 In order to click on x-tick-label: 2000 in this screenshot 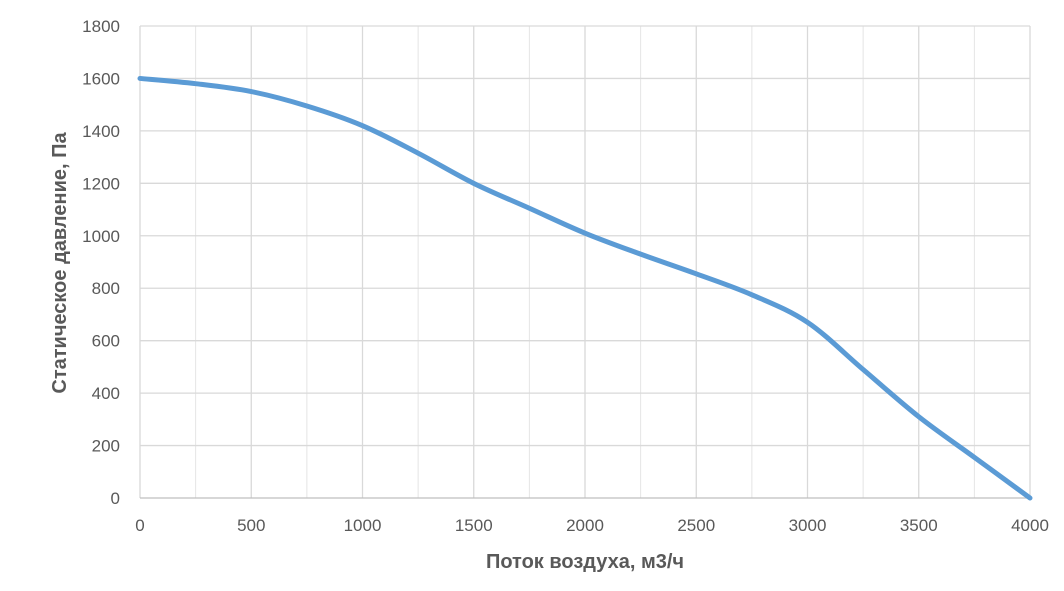, I will do `click(585, 525)`.